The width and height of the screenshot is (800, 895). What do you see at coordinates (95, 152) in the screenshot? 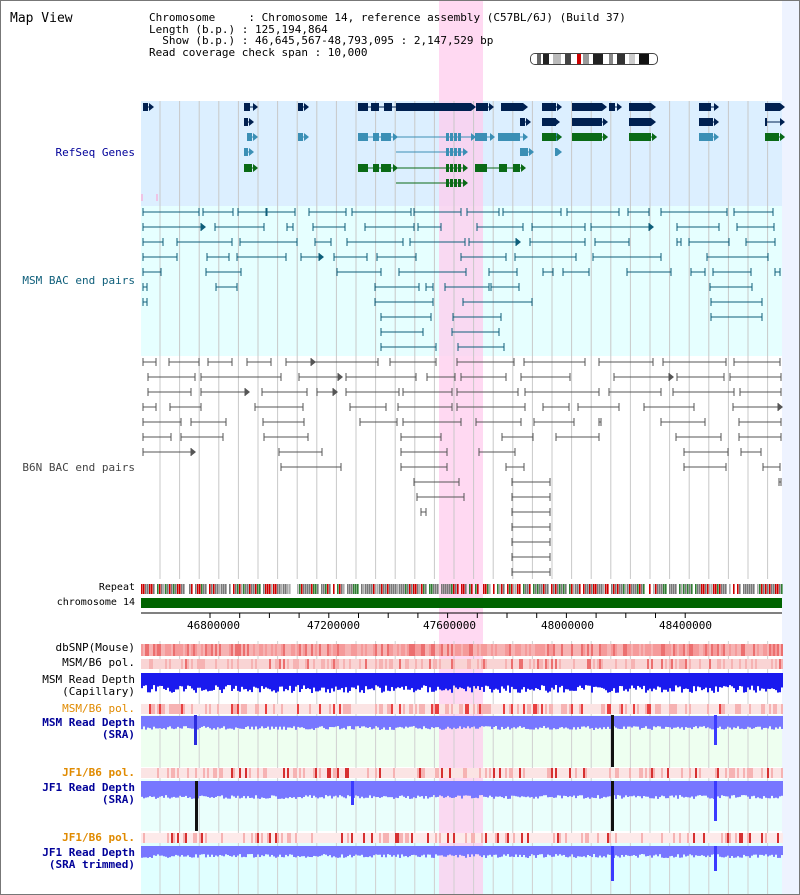
I see `refseq-label: RefSeq Genes` at bounding box center [95, 152].